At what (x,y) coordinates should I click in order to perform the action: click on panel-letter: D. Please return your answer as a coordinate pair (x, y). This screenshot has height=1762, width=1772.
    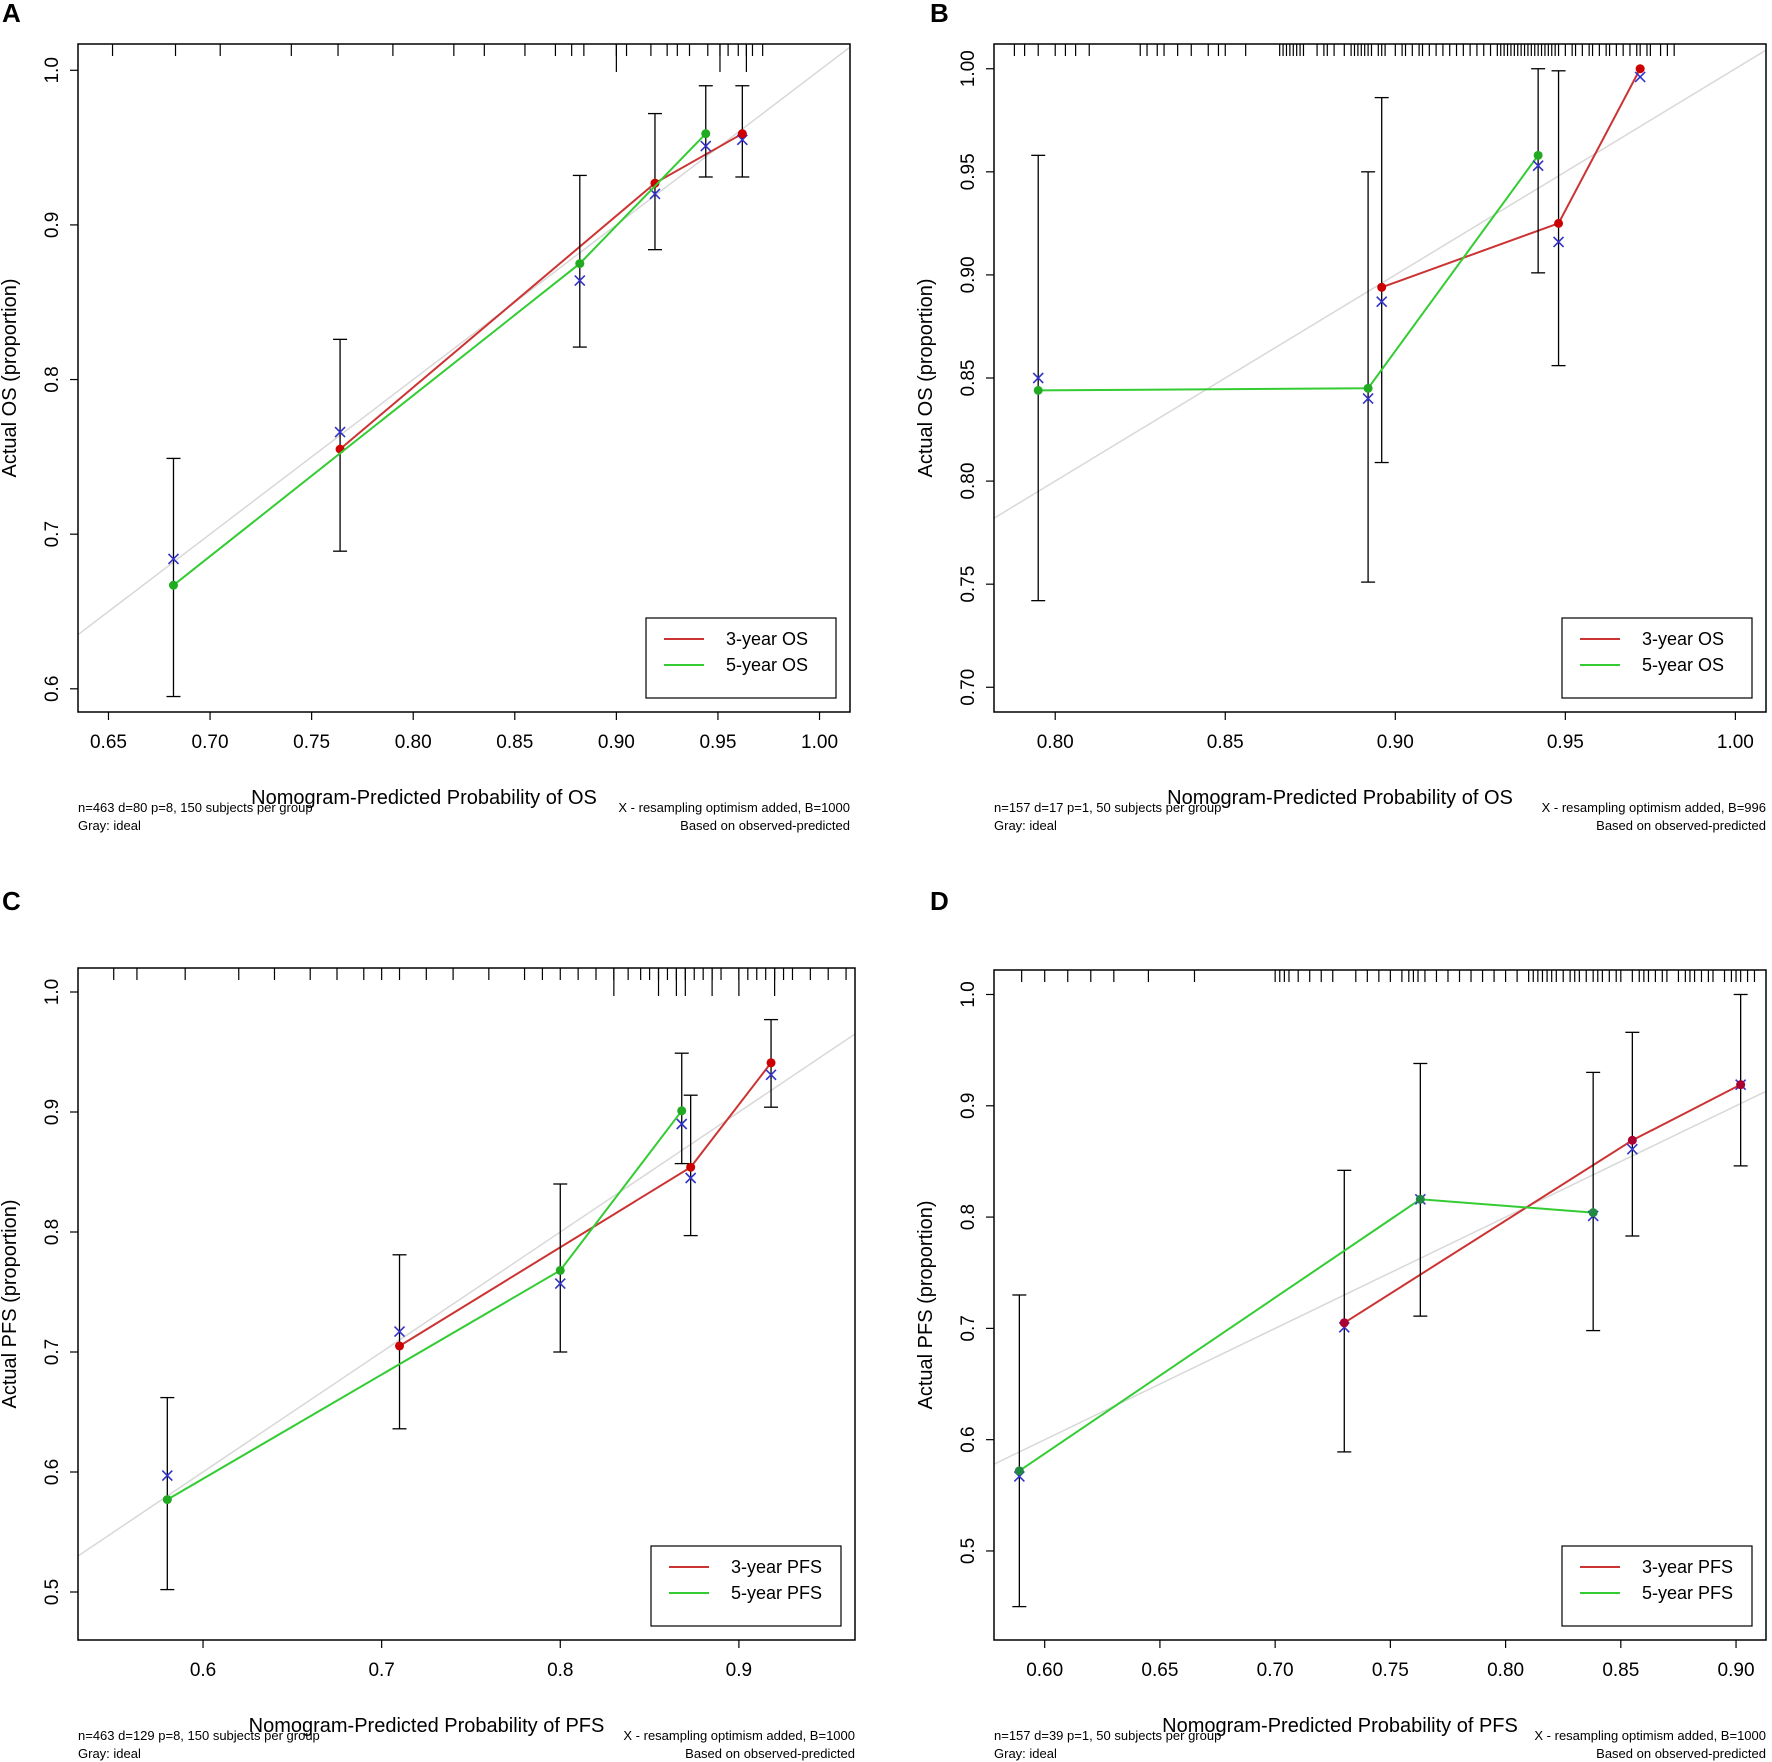
    Looking at the image, I should click on (939, 901).